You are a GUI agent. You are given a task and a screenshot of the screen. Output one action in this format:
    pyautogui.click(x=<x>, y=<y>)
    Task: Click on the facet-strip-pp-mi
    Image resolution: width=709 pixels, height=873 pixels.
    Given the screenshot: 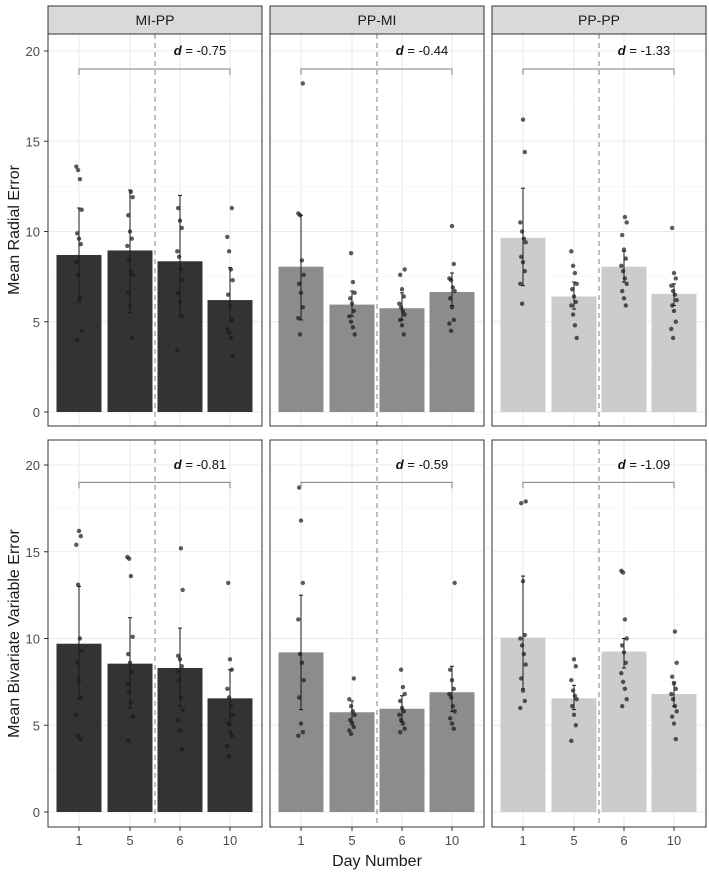 What is the action you would take?
    pyautogui.click(x=377, y=20)
    